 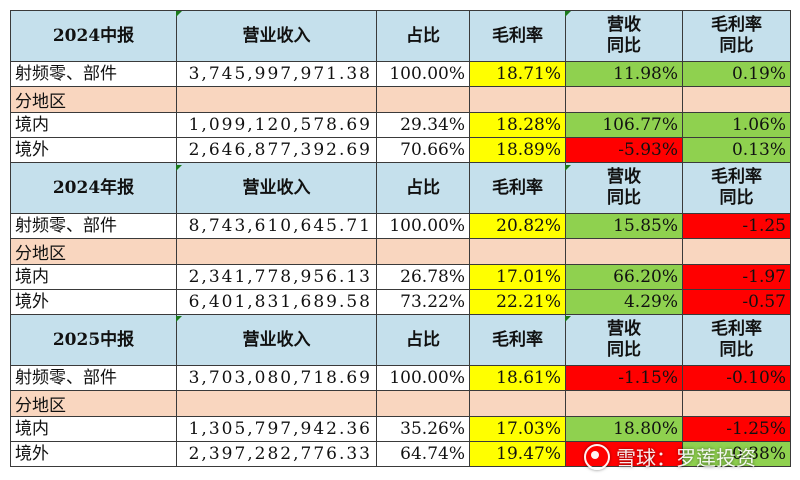 What do you see at coordinates (517, 454) in the screenshot?
I see `margin-cell: 19.47%` at bounding box center [517, 454].